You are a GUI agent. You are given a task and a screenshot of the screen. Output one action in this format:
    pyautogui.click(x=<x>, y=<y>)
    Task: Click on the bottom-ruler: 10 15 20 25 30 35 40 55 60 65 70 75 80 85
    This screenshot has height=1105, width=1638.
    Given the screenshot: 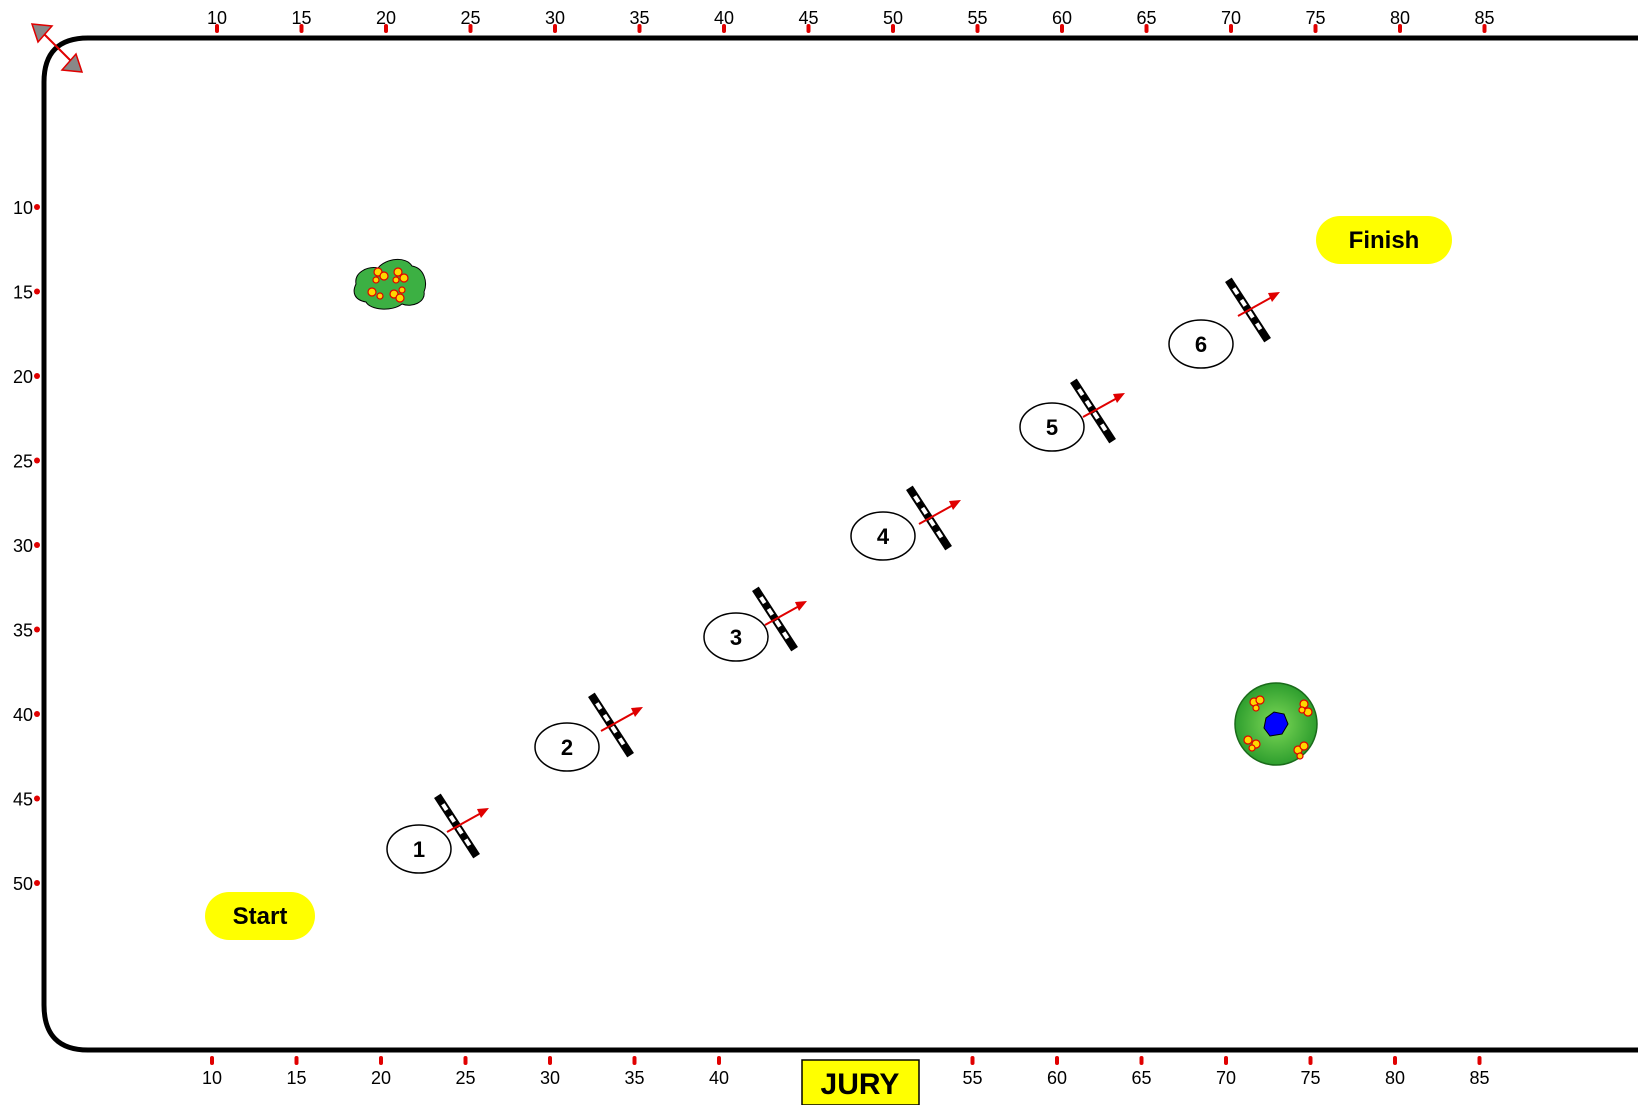 What is the action you would take?
    pyautogui.click(x=846, y=1072)
    